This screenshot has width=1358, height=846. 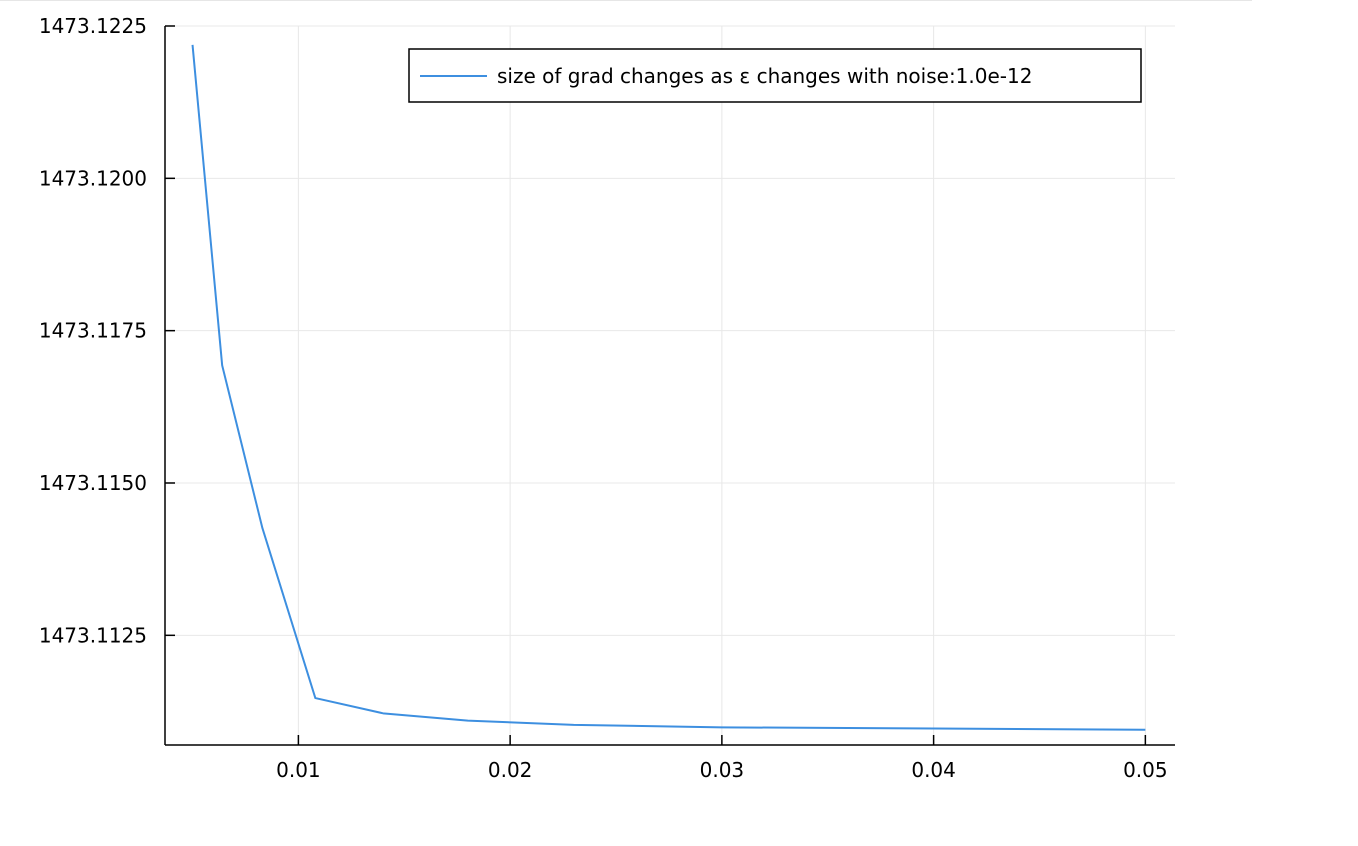 I want to click on x-tick-label: 0.02, so click(x=510, y=770).